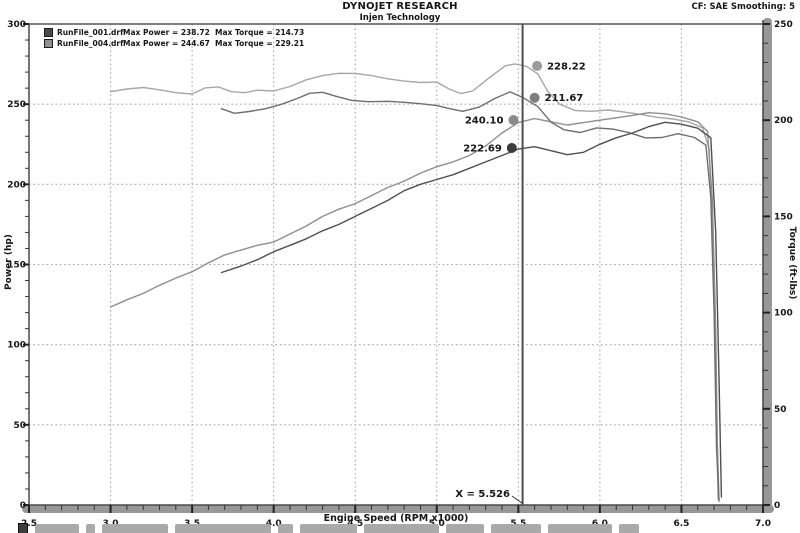 This screenshot has height=533, width=800. What do you see at coordinates (16, 185) in the screenshot?
I see `power-tick-label: 200` at bounding box center [16, 185].